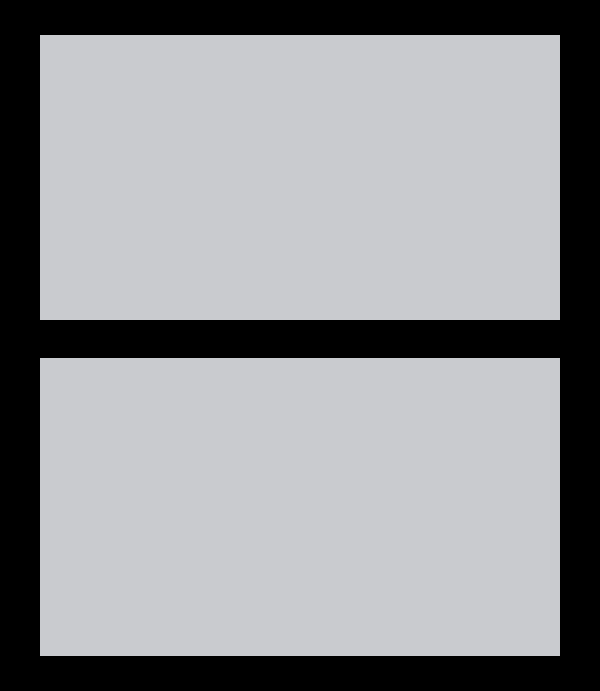  Describe the element at coordinates (300, 17) in the screenshot. I see `top-chart-column-header` at that location.